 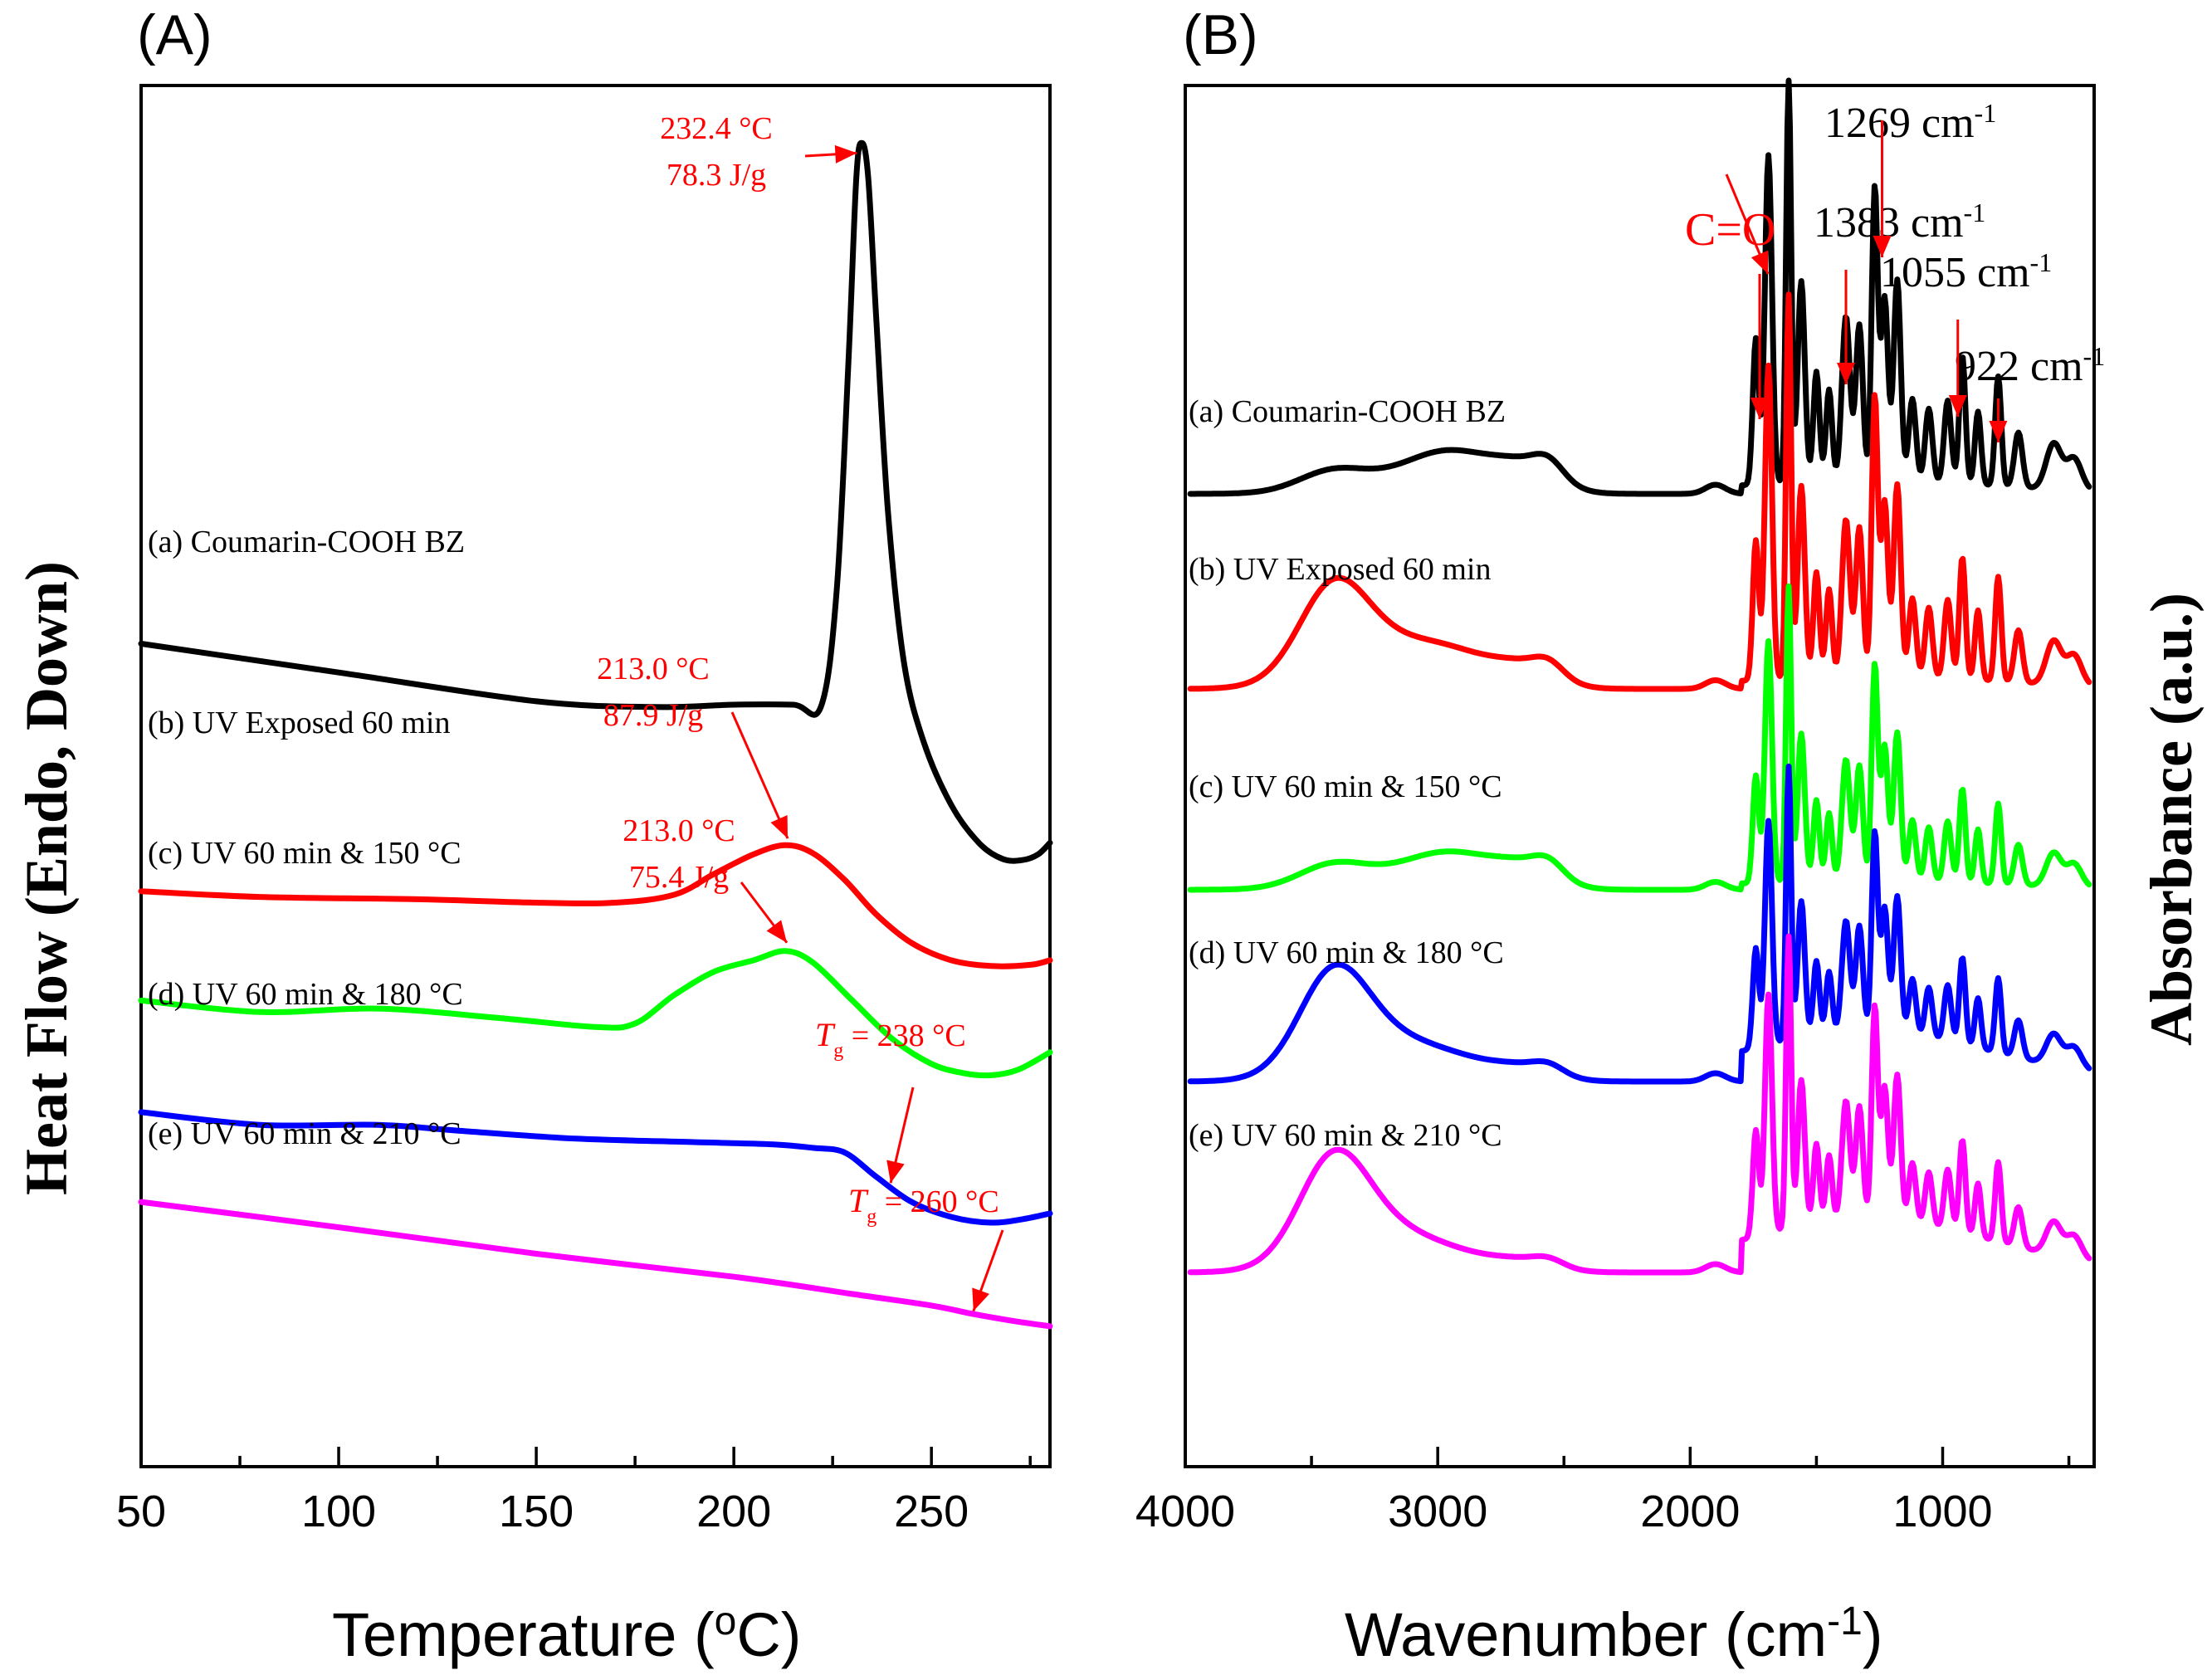 What do you see at coordinates (1640, 287) in the screenshot?
I see `panel-b-series-a` at bounding box center [1640, 287].